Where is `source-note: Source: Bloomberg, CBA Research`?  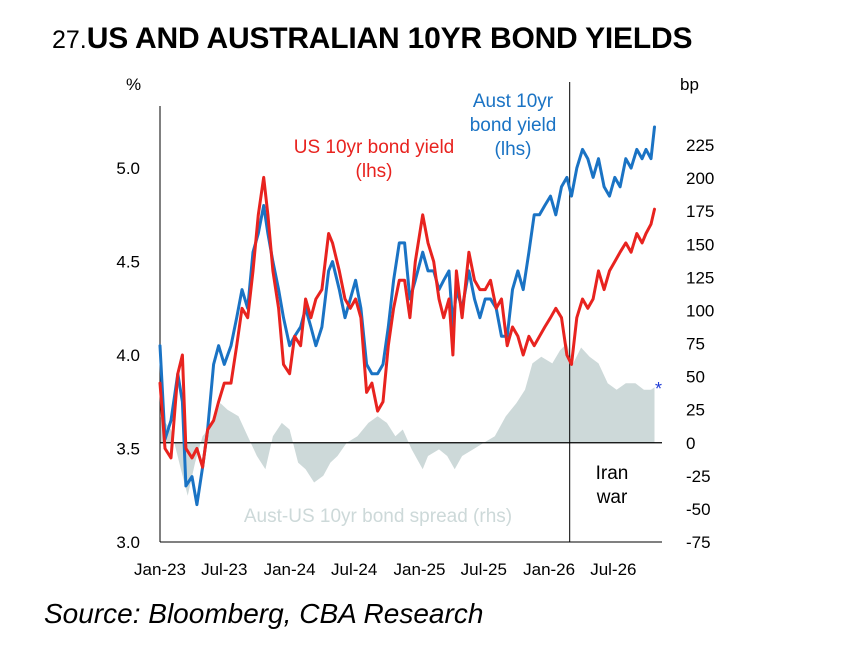 source-note: Source: Bloomberg, CBA Research is located at coordinates (264, 613).